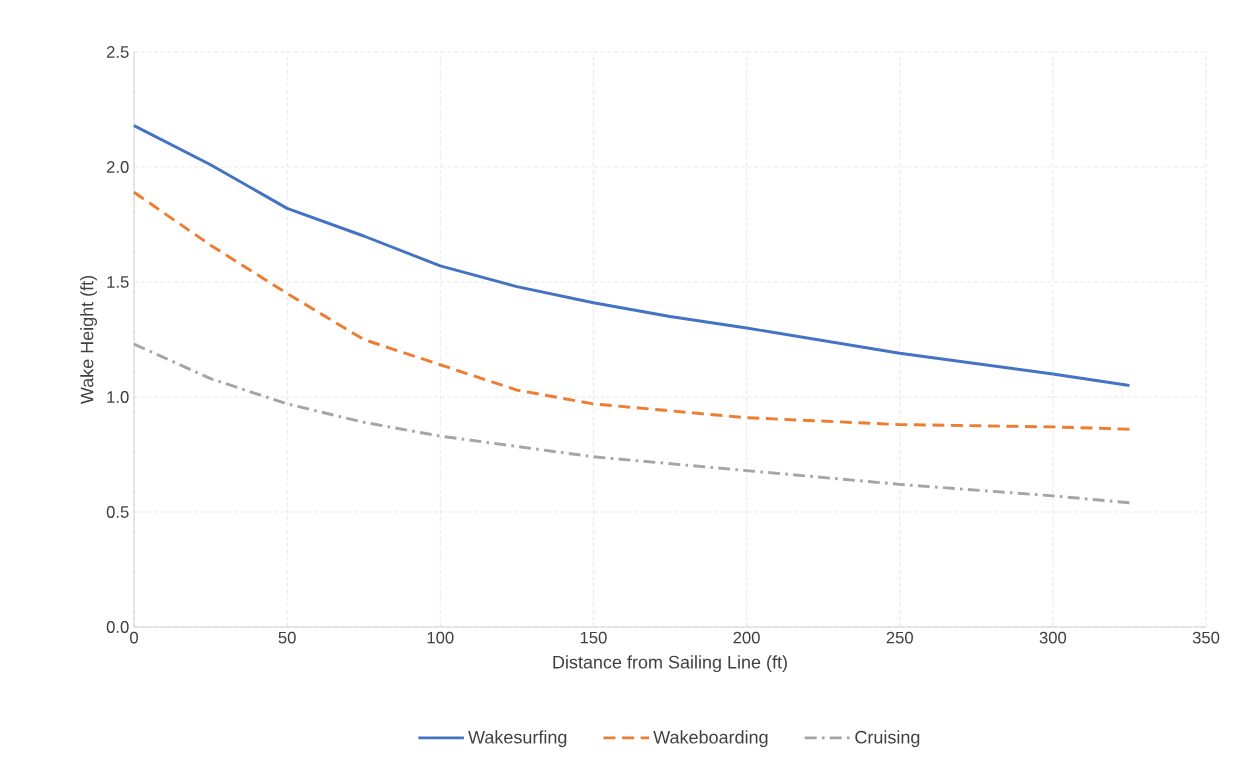 The width and height of the screenshot is (1244, 770). Describe the element at coordinates (593, 637) in the screenshot. I see `x-tick-label: 150` at that location.